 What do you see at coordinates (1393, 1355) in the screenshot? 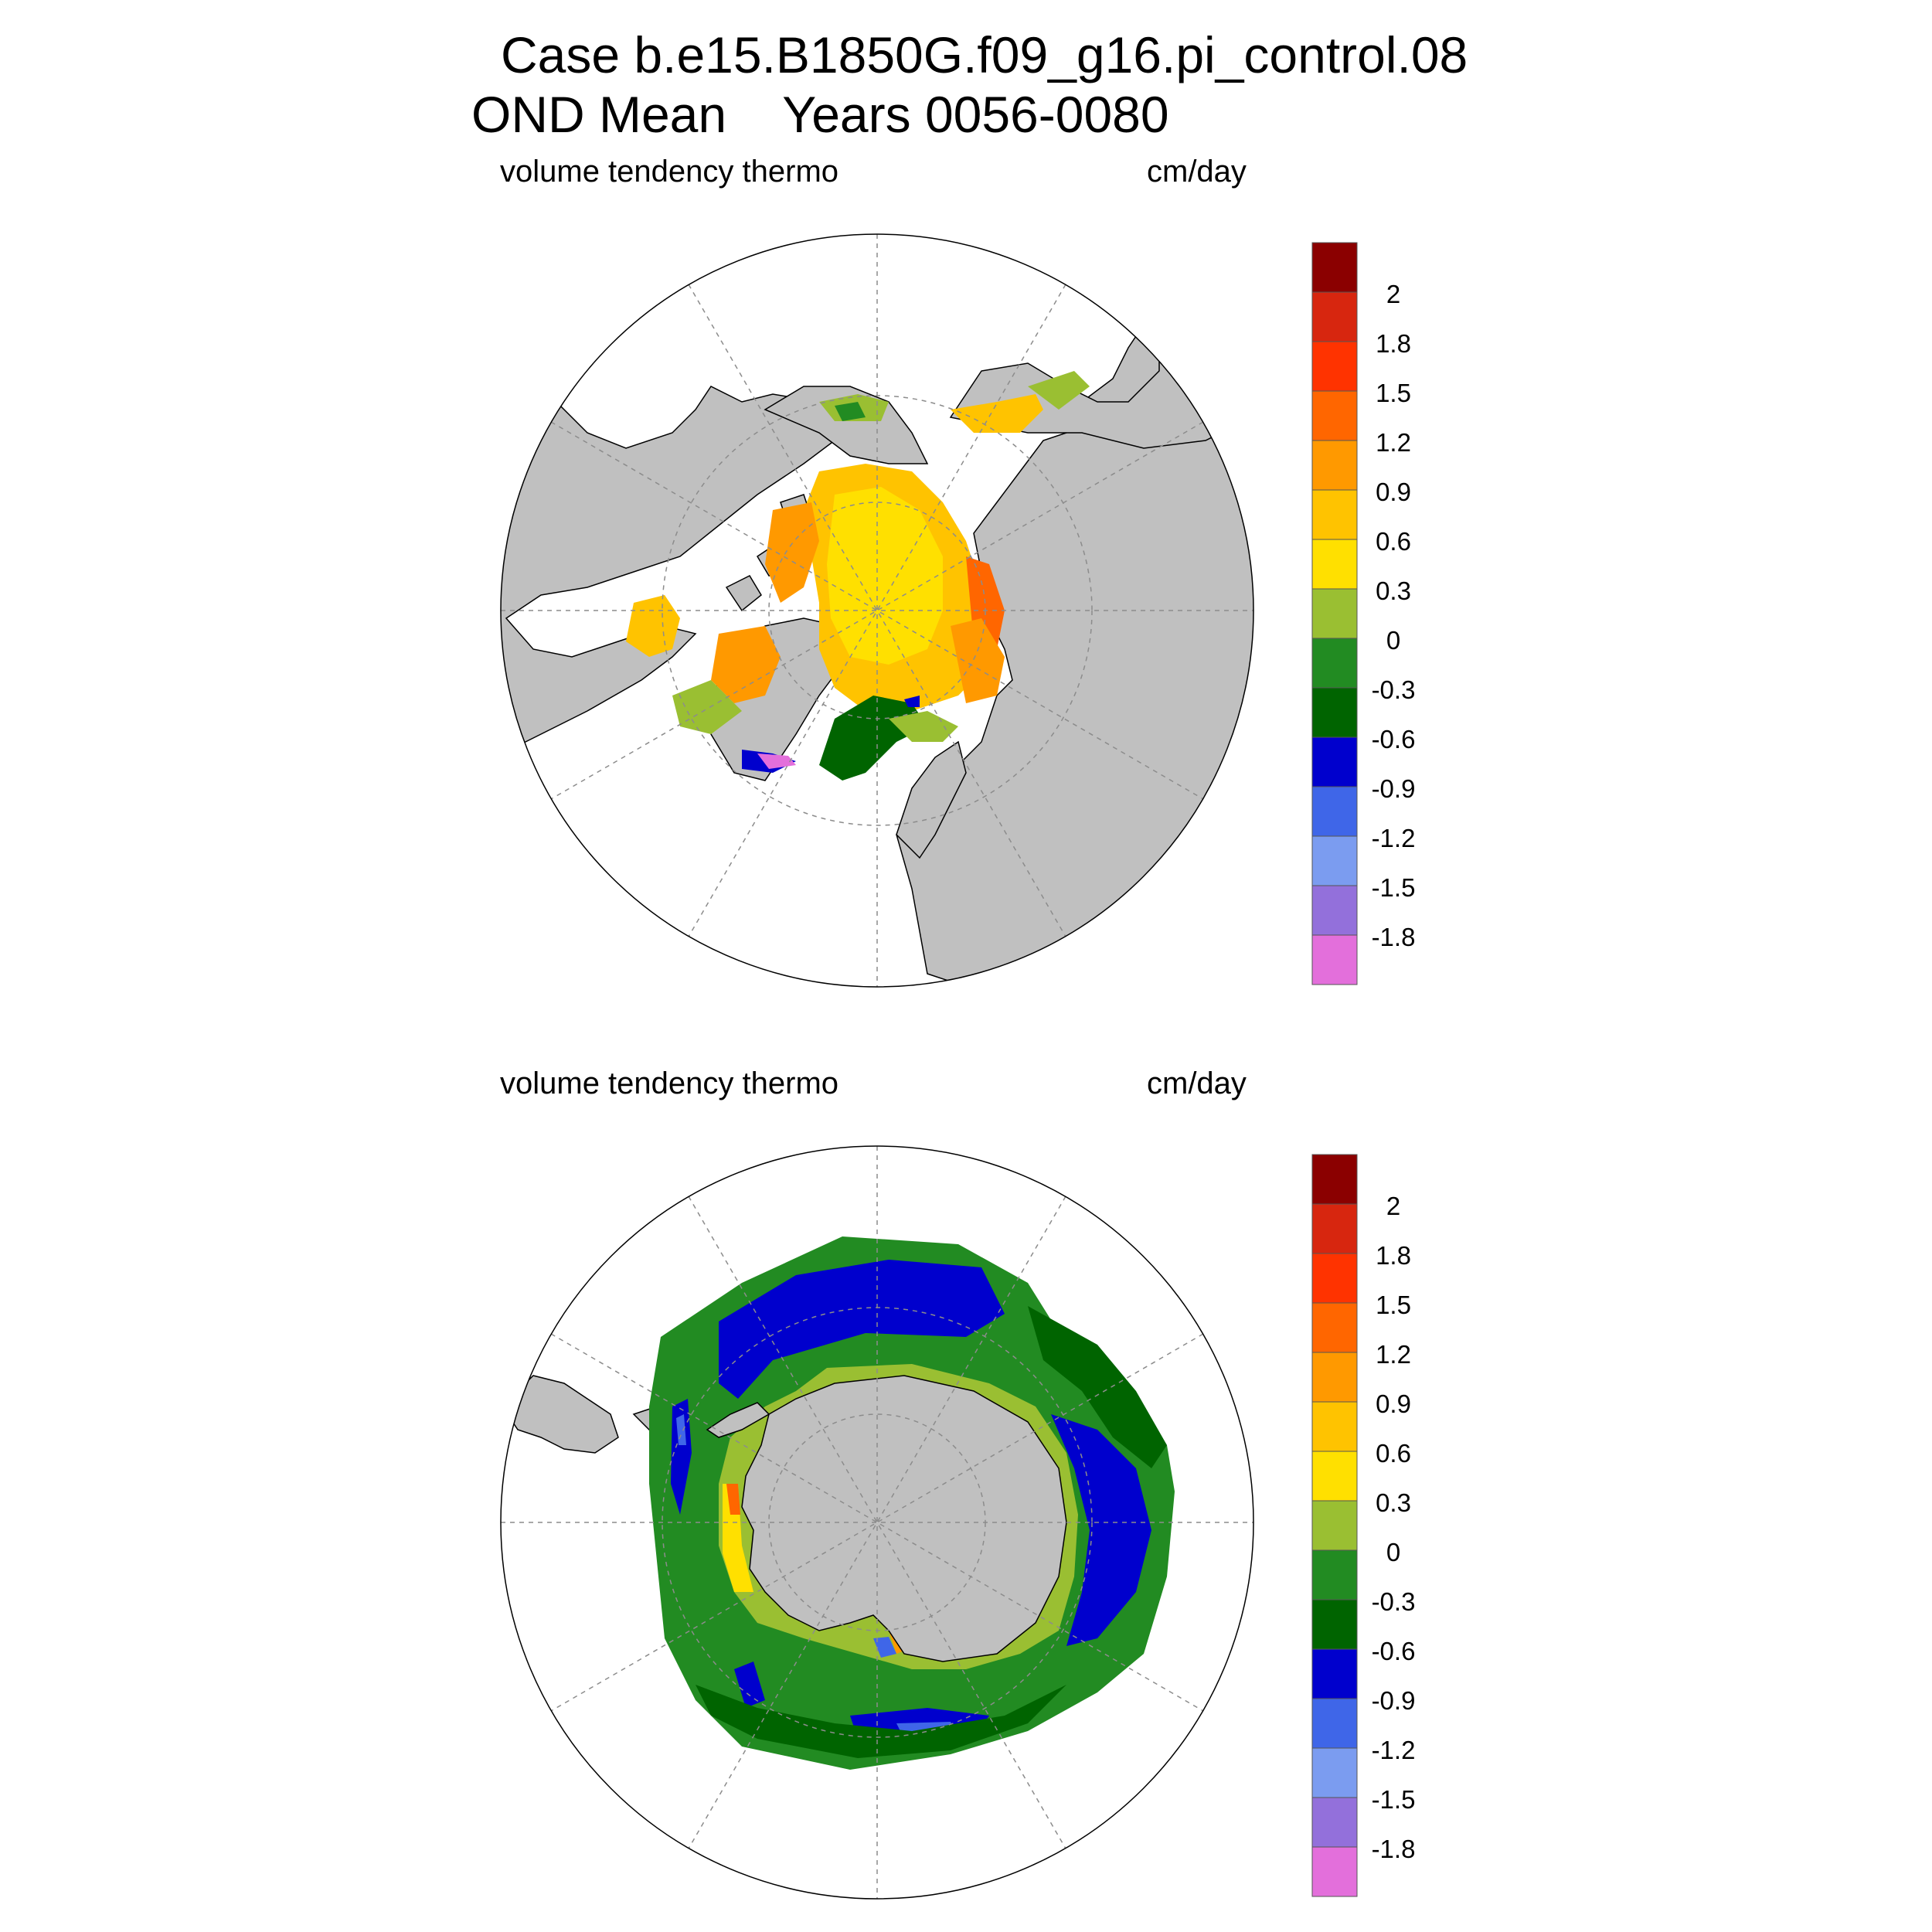
I see `south-colorbar-label: 1.2` at bounding box center [1393, 1355].